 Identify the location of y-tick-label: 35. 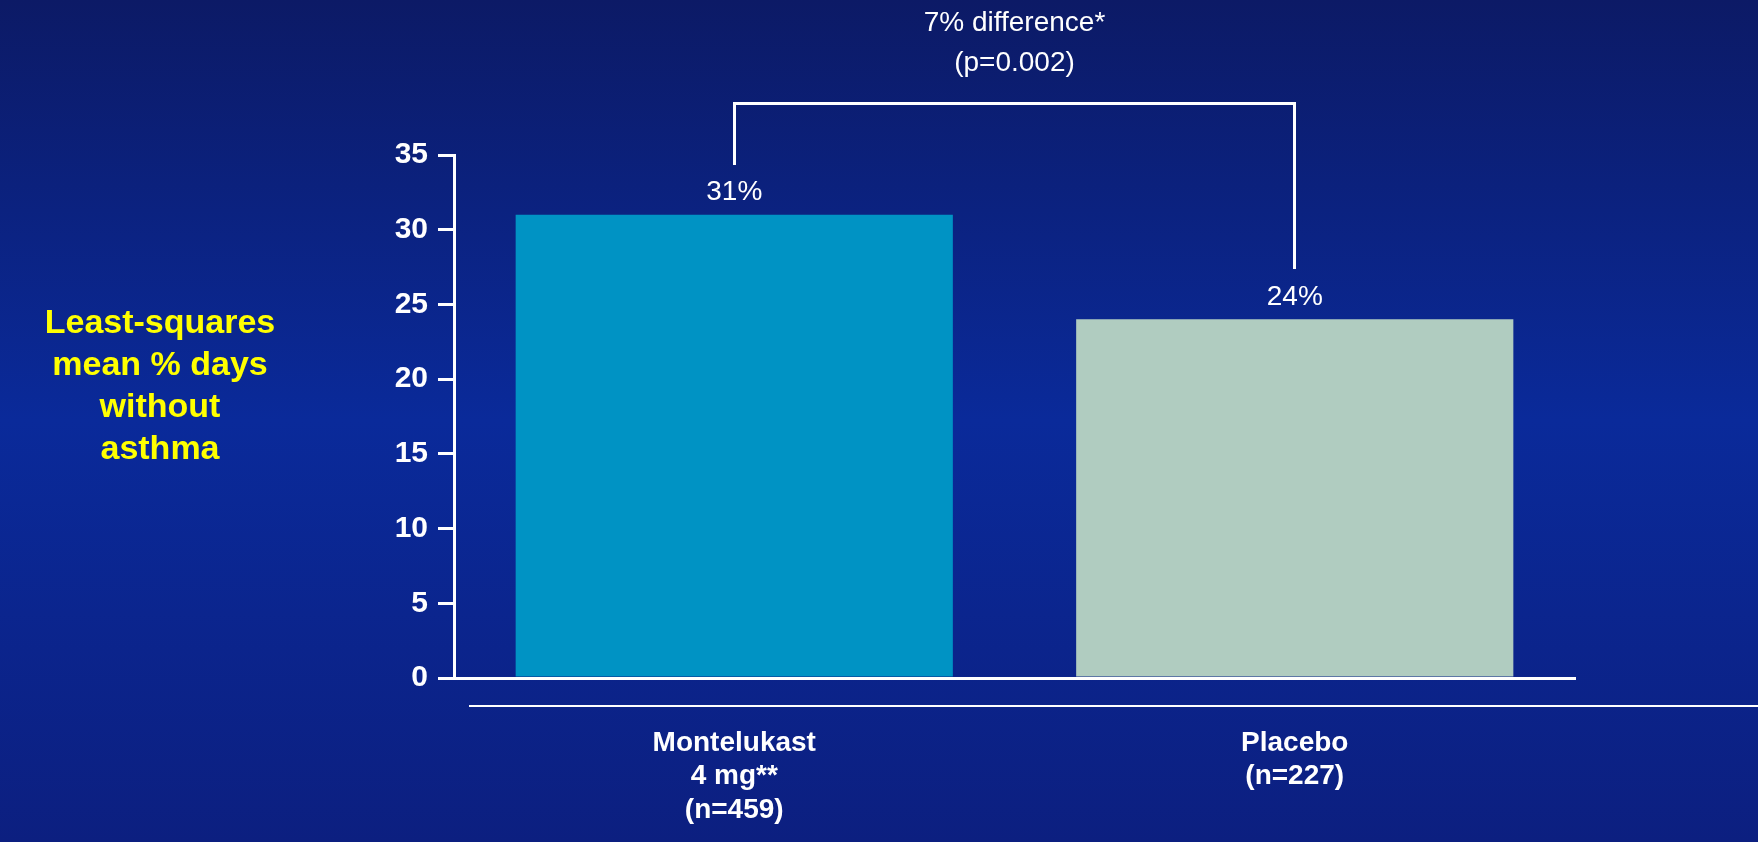
(411, 153).